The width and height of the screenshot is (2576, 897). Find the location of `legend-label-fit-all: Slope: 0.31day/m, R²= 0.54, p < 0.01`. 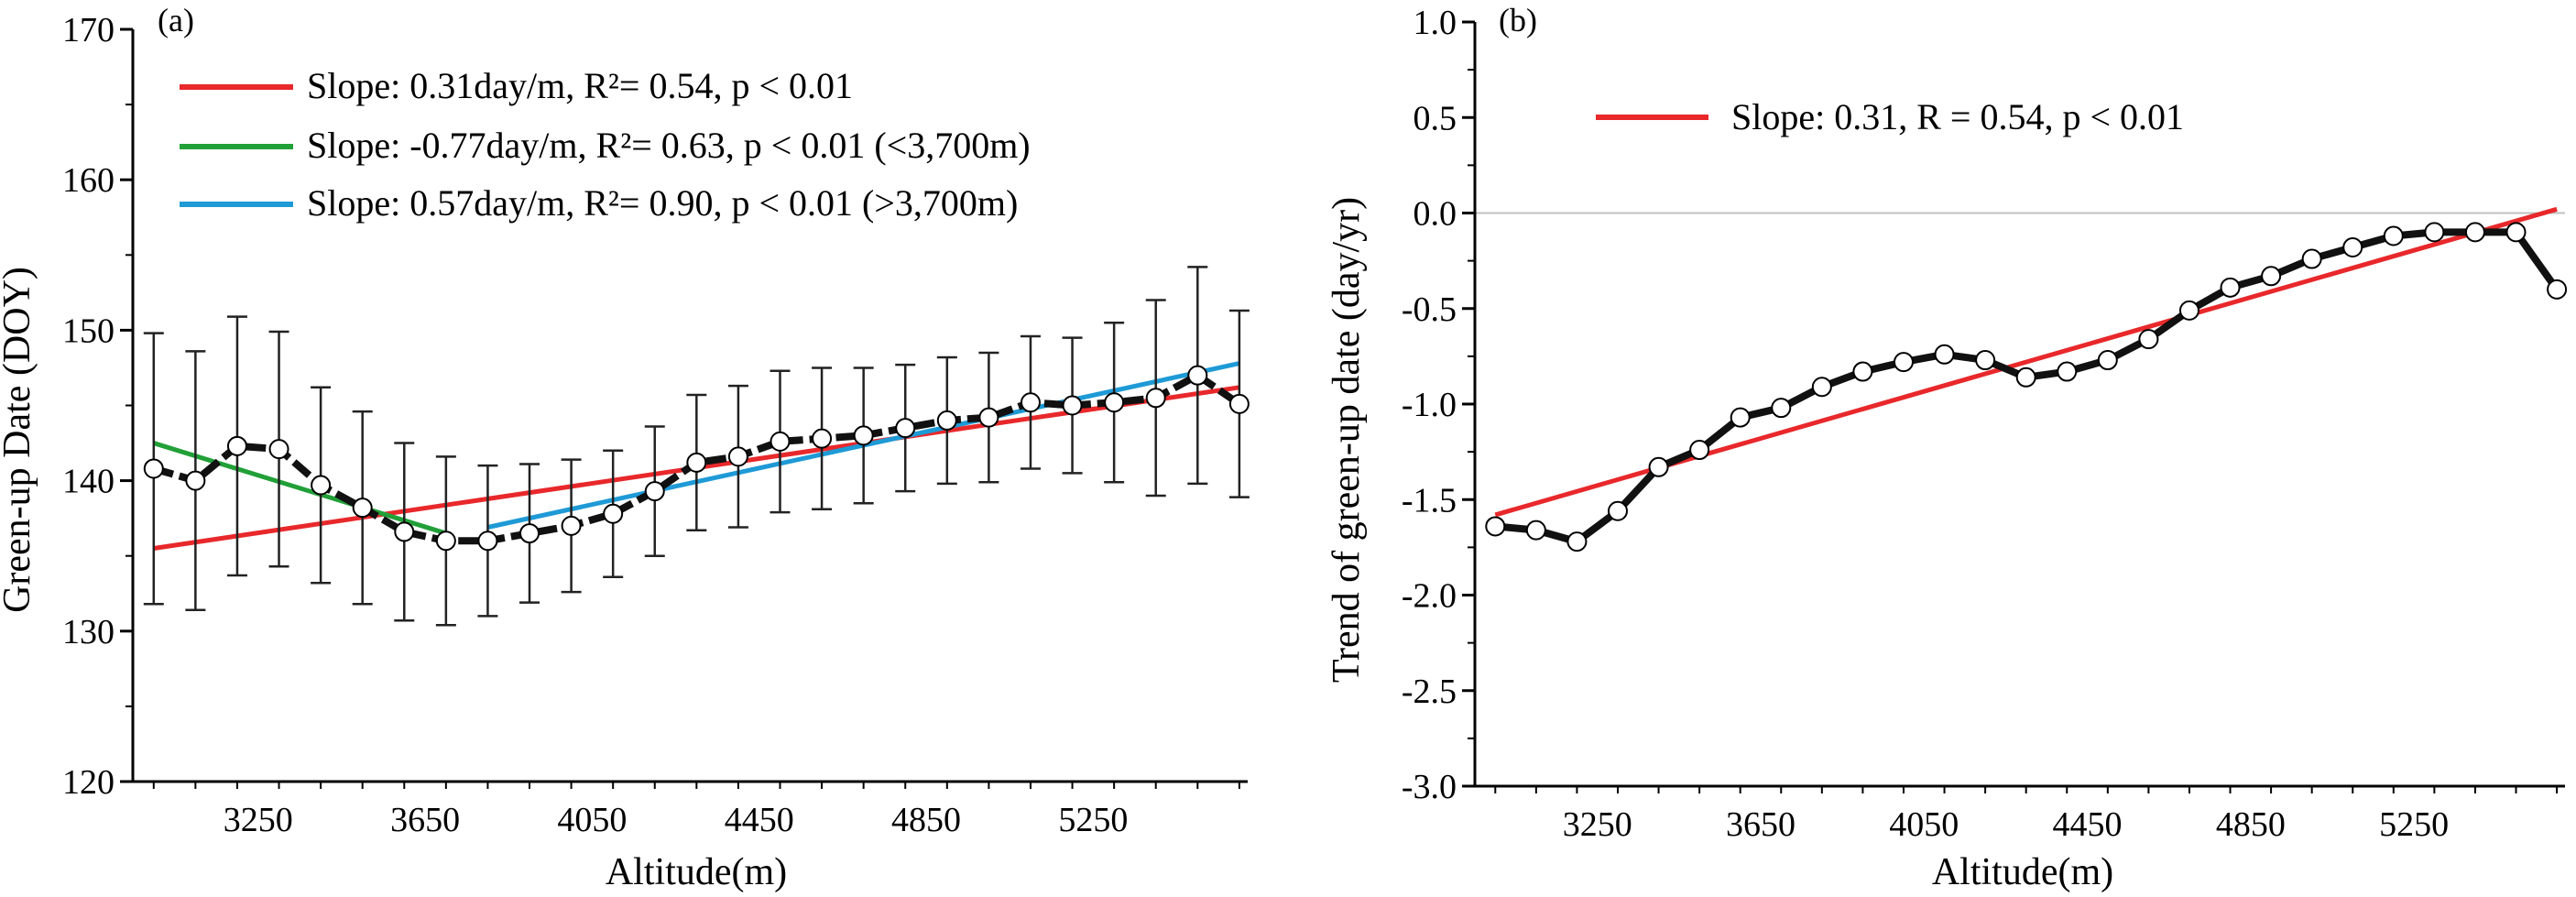

legend-label-fit-all: Slope: 0.31day/m, R²= 0.54, p < 0.01 is located at coordinates (580, 85).